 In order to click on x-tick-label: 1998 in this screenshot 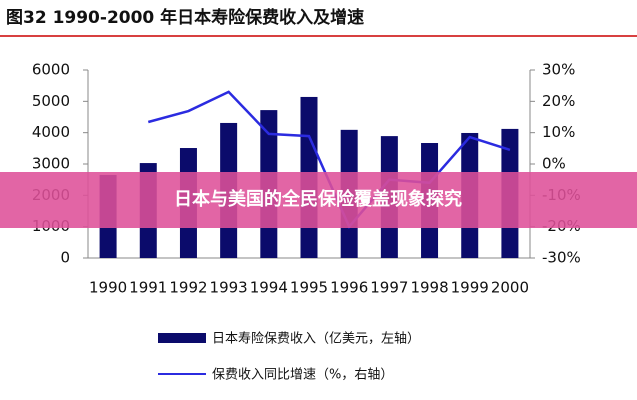, I will do `click(429, 288)`.